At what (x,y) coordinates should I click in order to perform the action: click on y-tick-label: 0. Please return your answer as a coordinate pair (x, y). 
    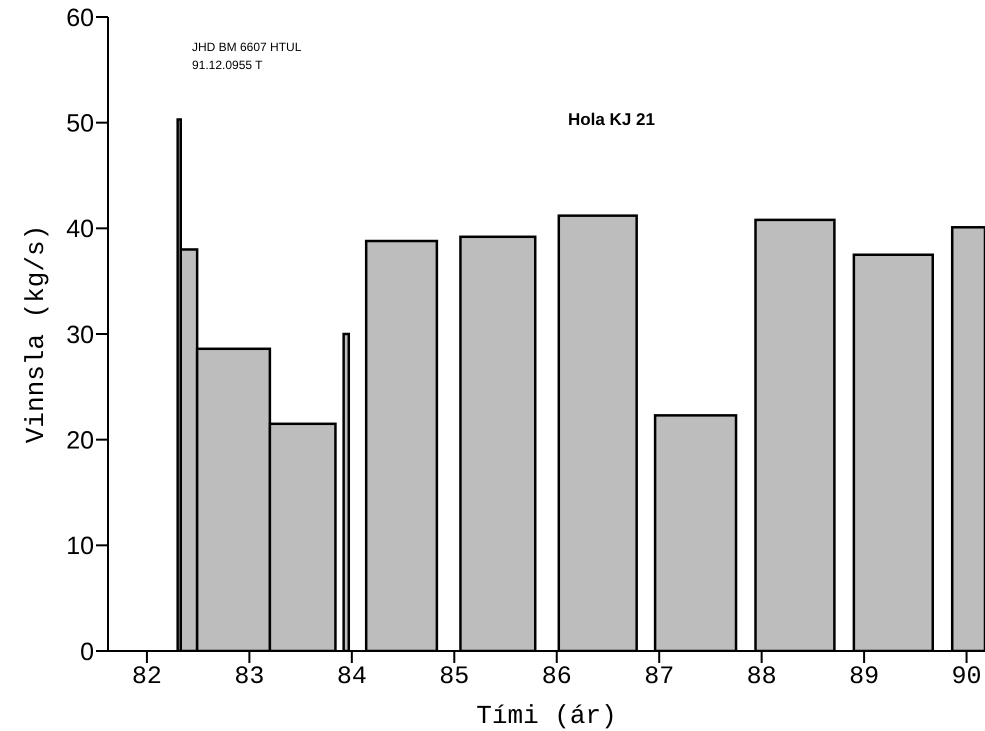
    Looking at the image, I should click on (87, 652).